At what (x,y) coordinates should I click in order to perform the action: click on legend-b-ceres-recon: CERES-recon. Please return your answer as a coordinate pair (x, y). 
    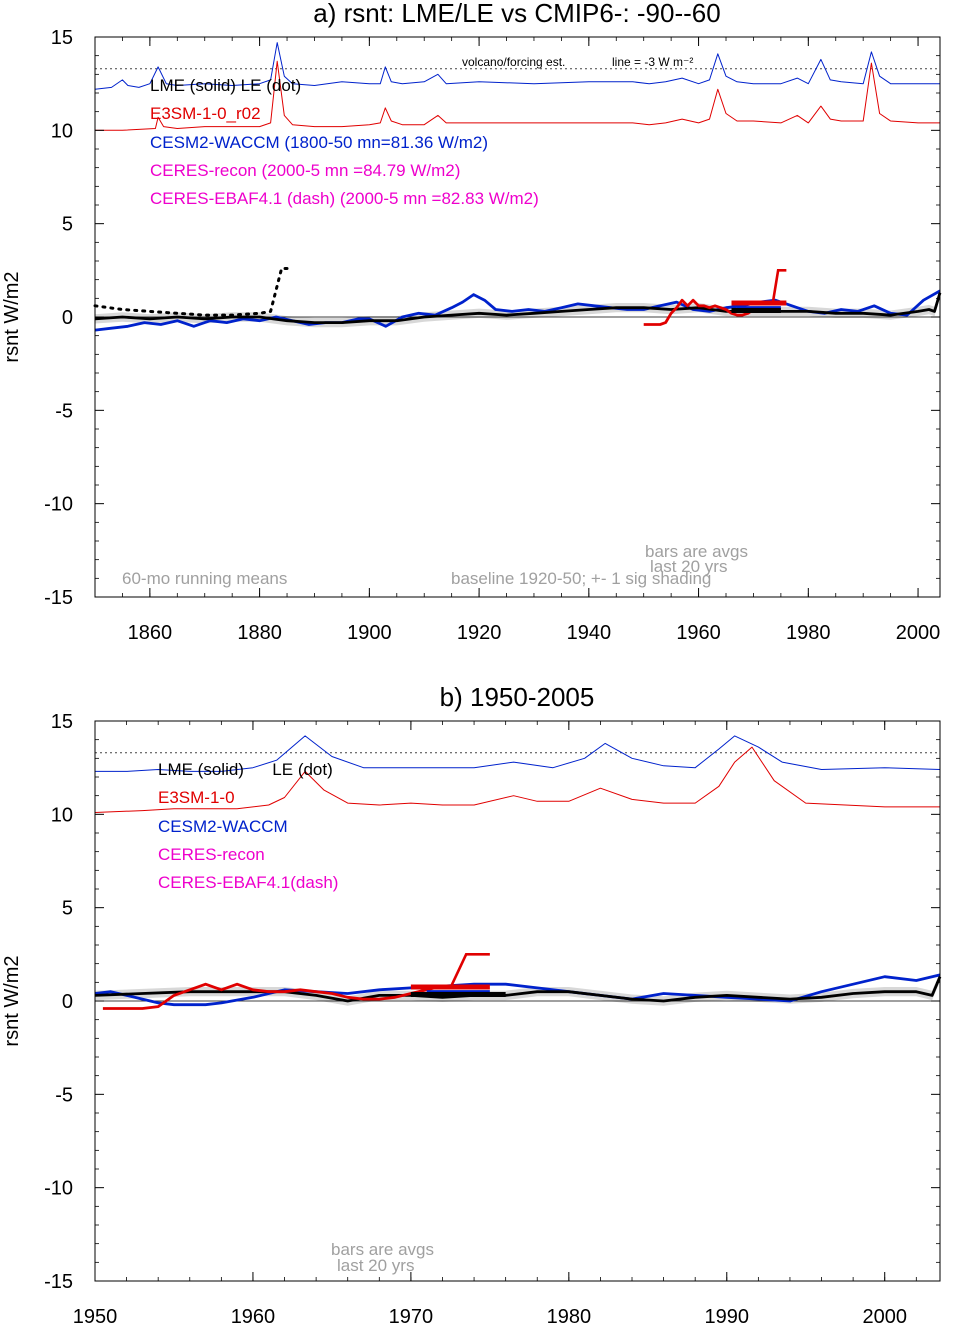
    Looking at the image, I should click on (211, 854).